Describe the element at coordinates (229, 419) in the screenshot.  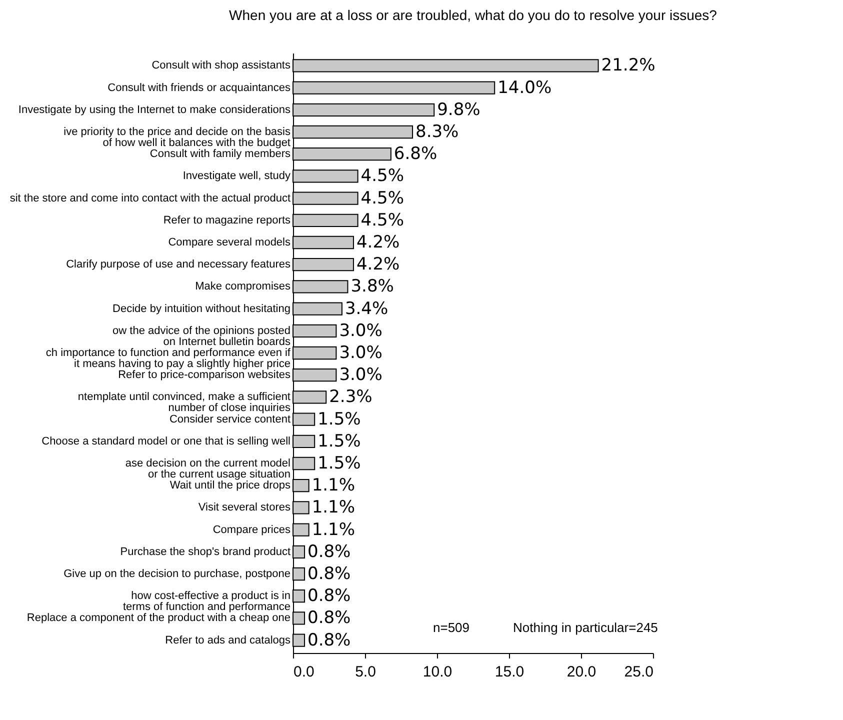
I see `y-tick-label: Consider service content` at that location.